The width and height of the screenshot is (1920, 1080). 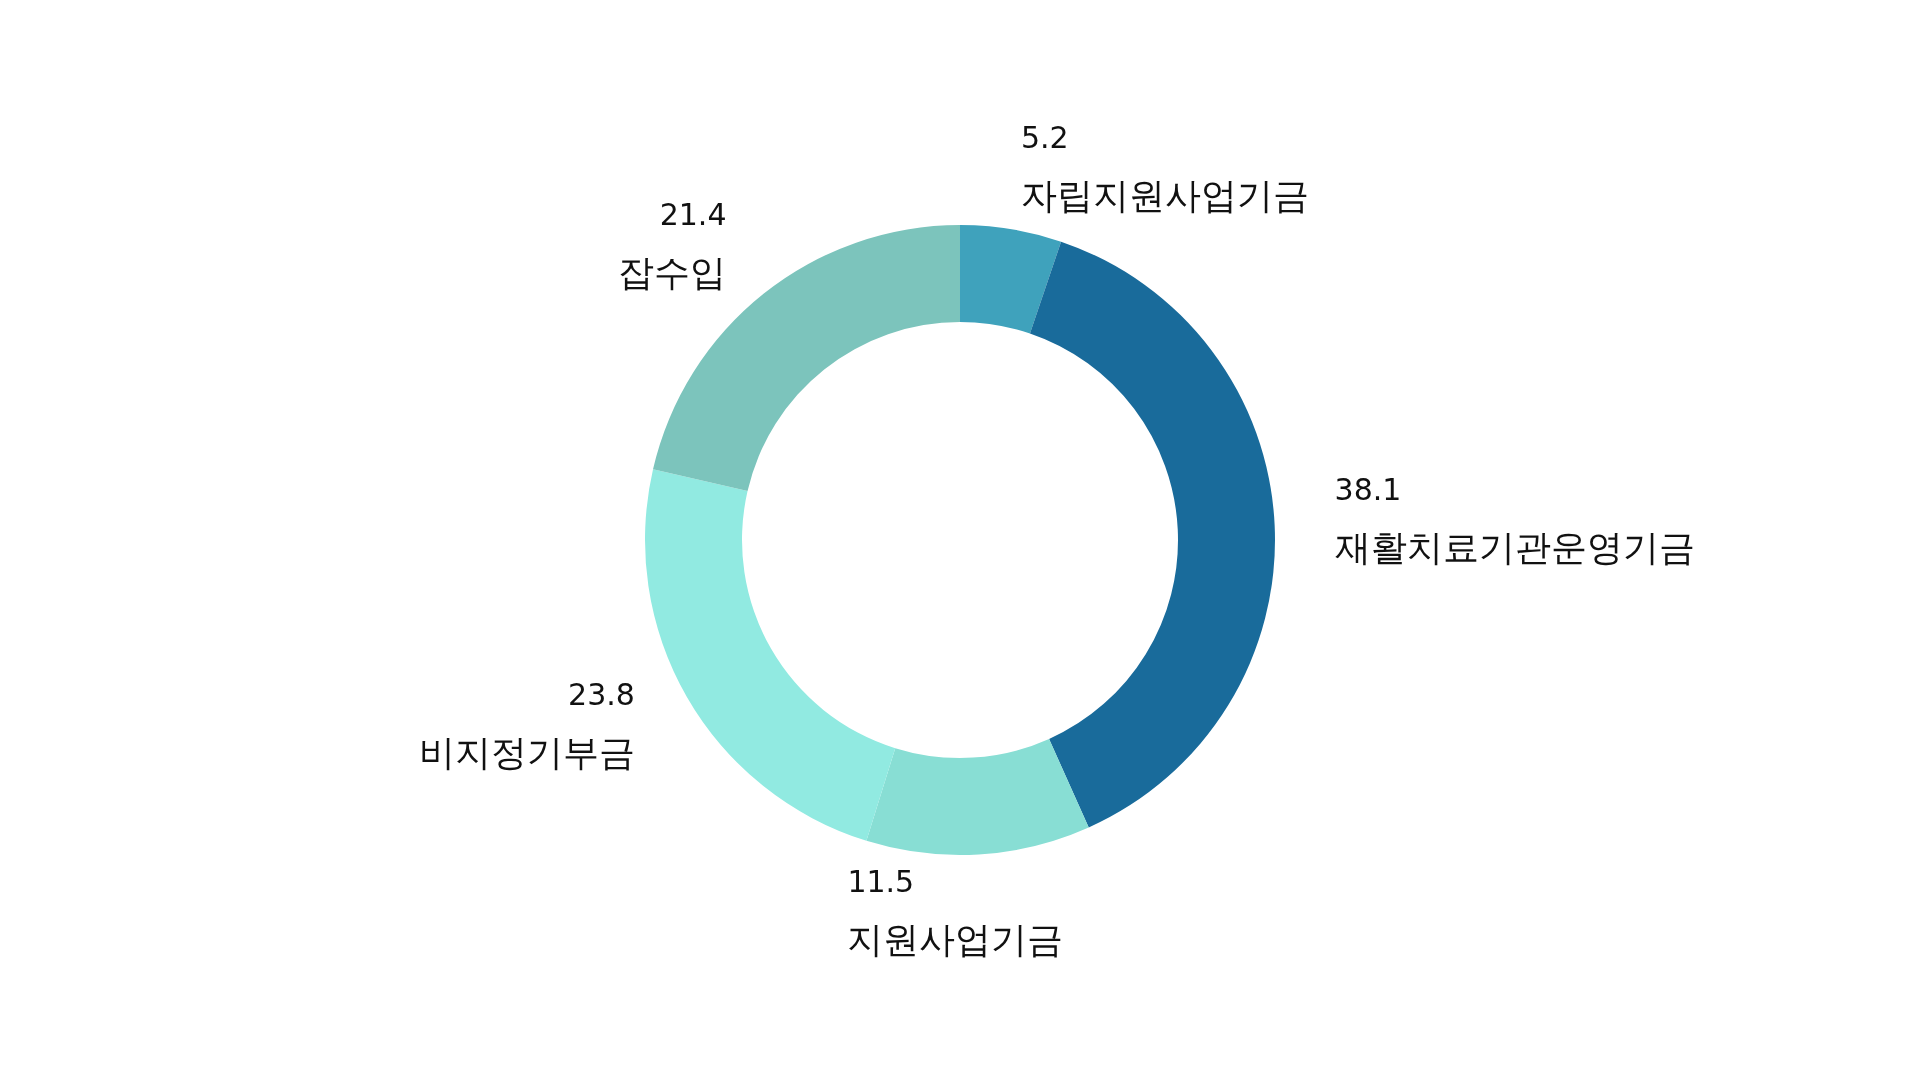 I want to click on slice-label: 비지정기부금, so click(x=526, y=752).